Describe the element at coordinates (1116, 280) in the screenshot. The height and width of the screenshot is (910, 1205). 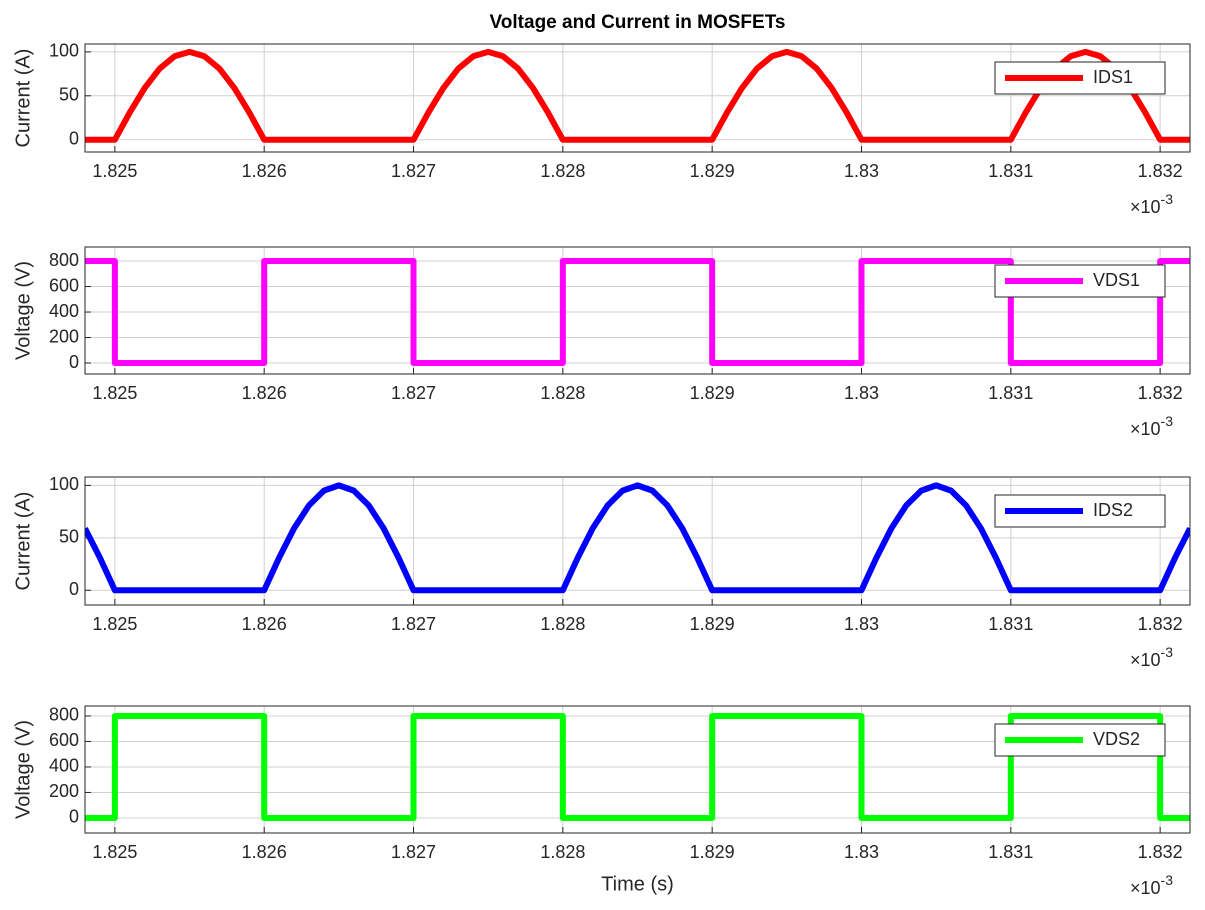
I see `legend-label: VDS1` at that location.